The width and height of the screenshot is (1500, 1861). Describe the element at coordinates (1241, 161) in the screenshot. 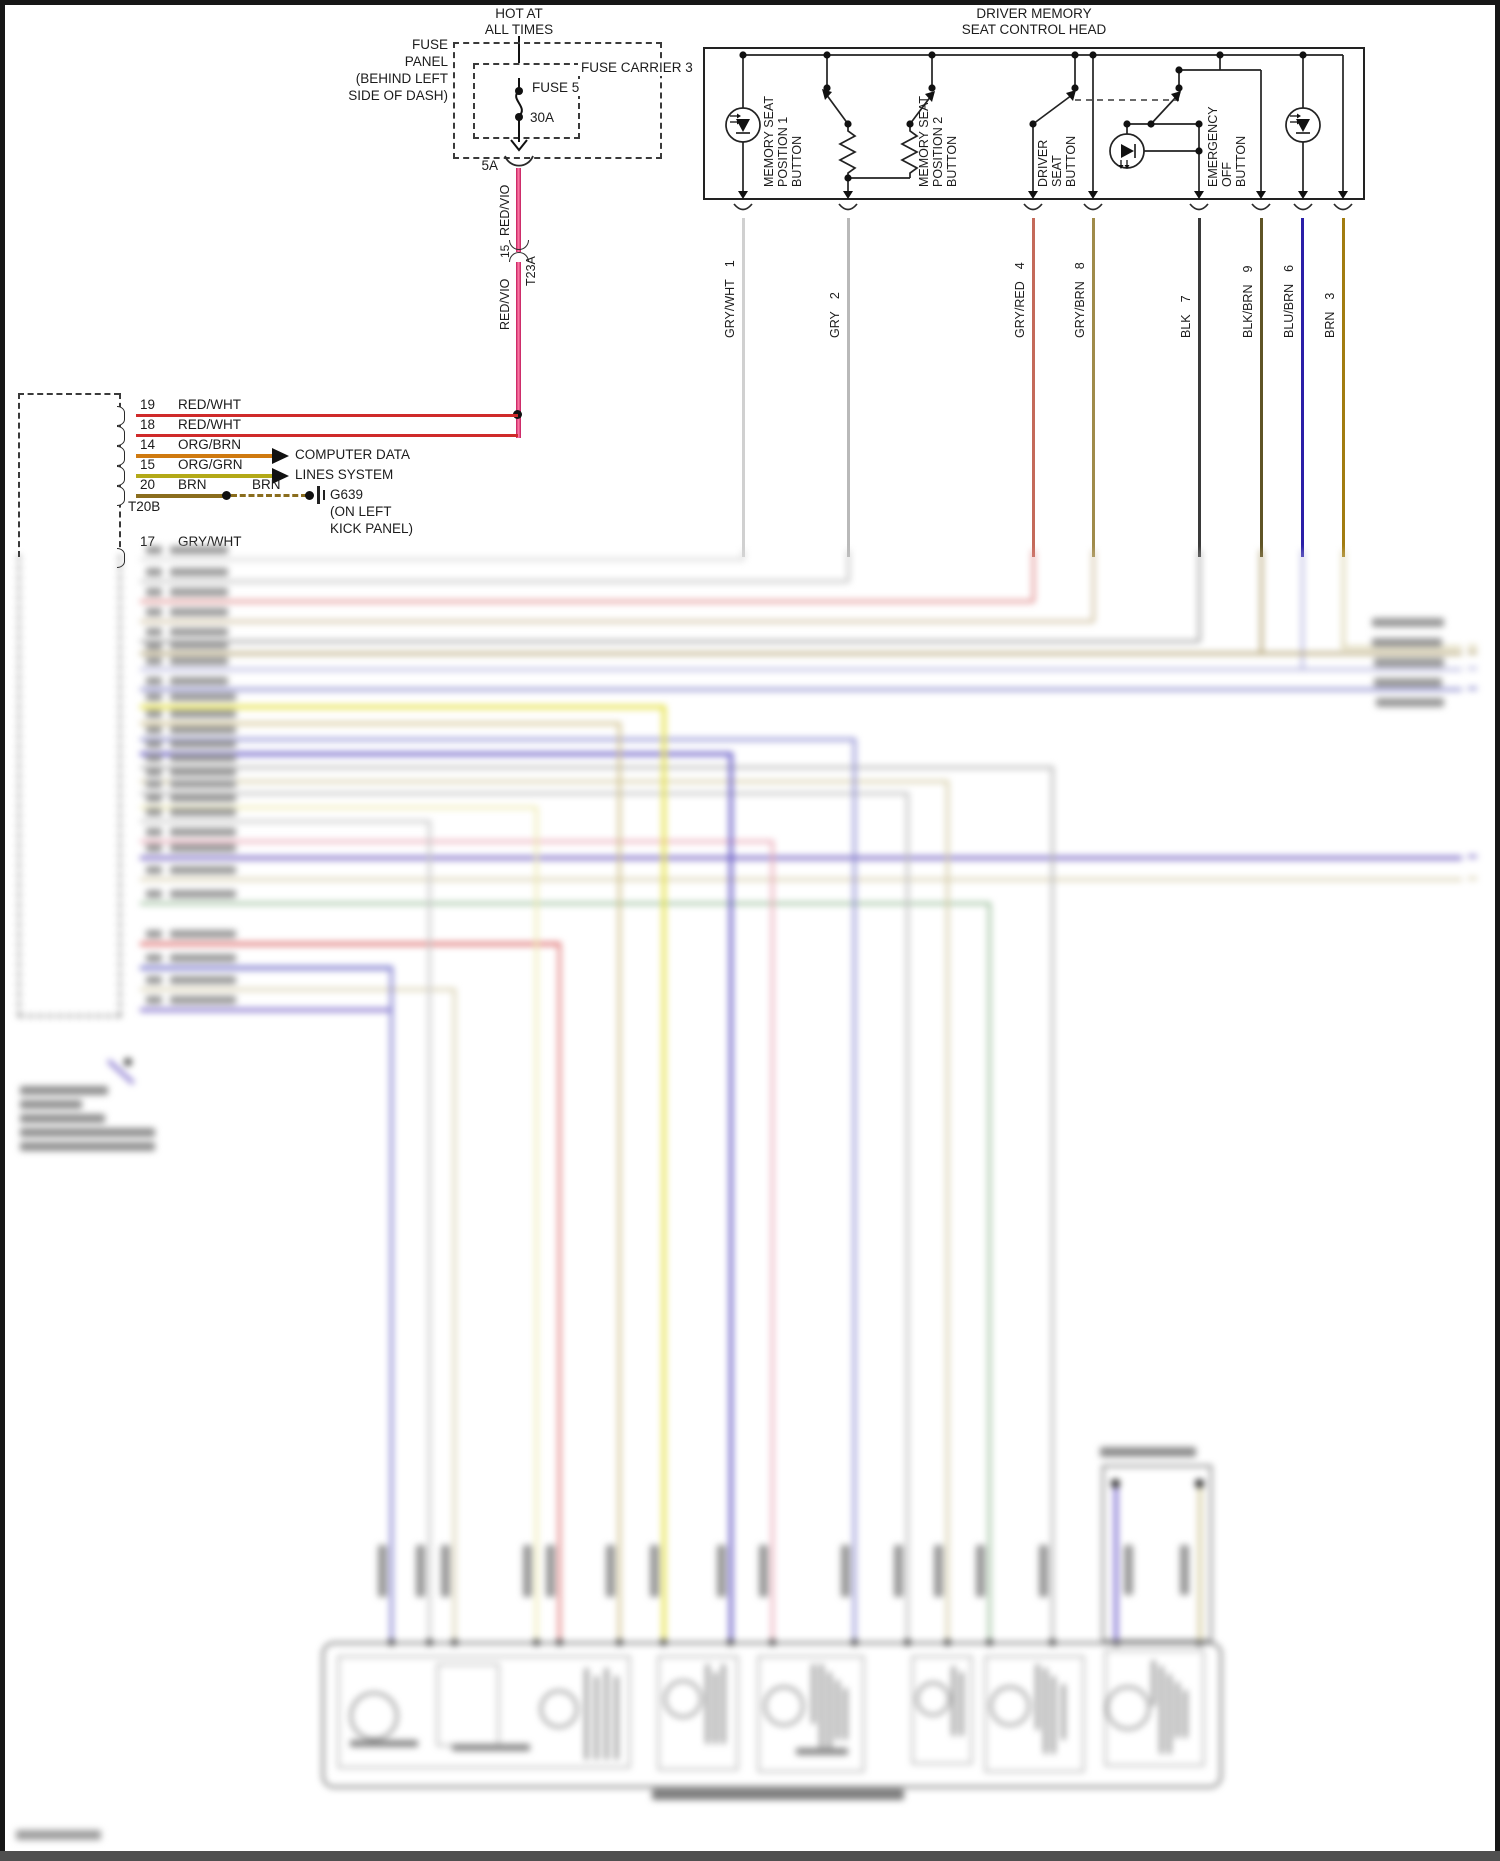

I see `button4-line3: BUTTON` at that location.